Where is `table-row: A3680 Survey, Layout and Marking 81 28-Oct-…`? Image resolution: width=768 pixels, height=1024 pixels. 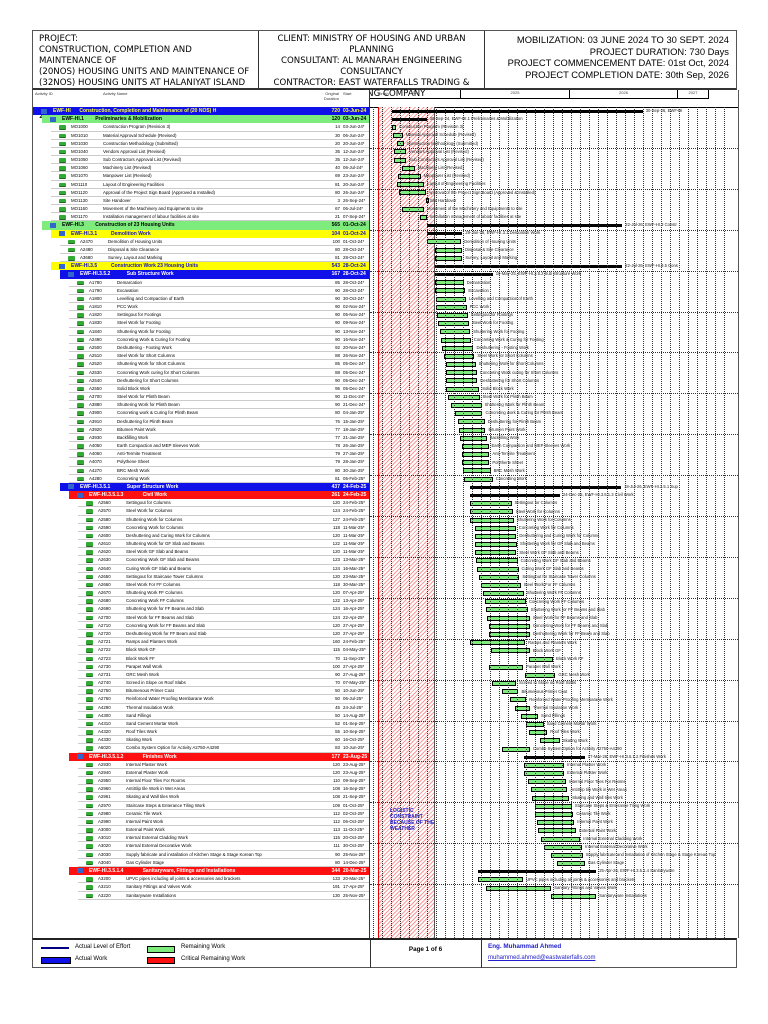 table-row: A3680 Survey, Layout and Marking 81 28-Oct-… is located at coordinates (215, 258).